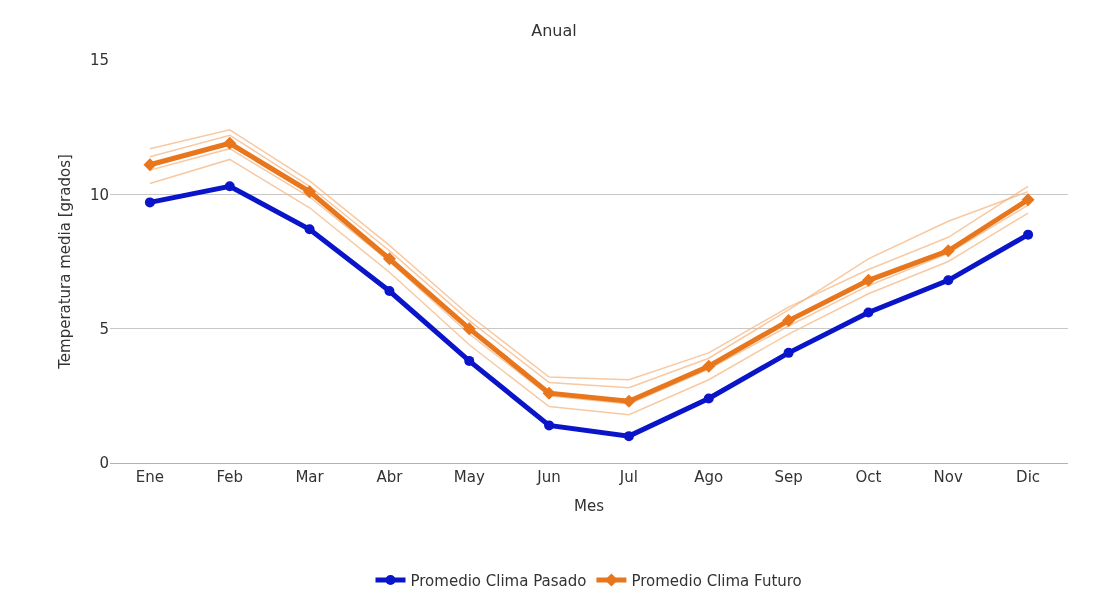  What do you see at coordinates (709, 477) in the screenshot?
I see `x-tick-label: Ago` at bounding box center [709, 477].